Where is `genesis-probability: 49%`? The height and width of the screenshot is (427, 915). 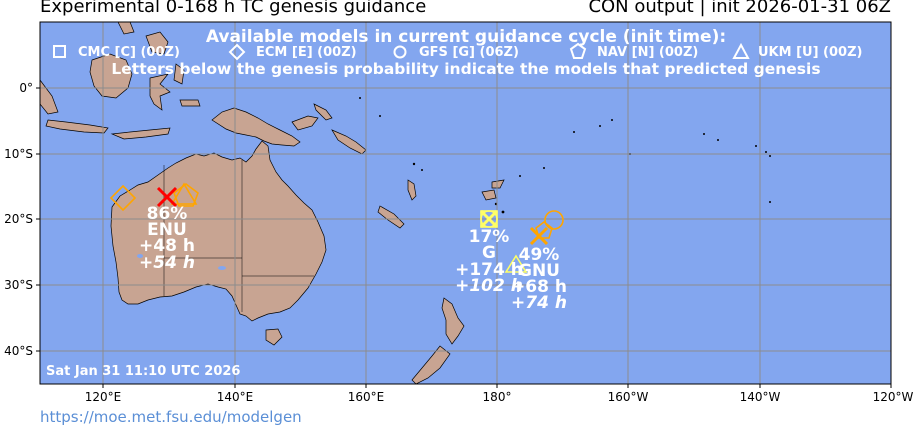 genesis-probability: 49% is located at coordinates (539, 255).